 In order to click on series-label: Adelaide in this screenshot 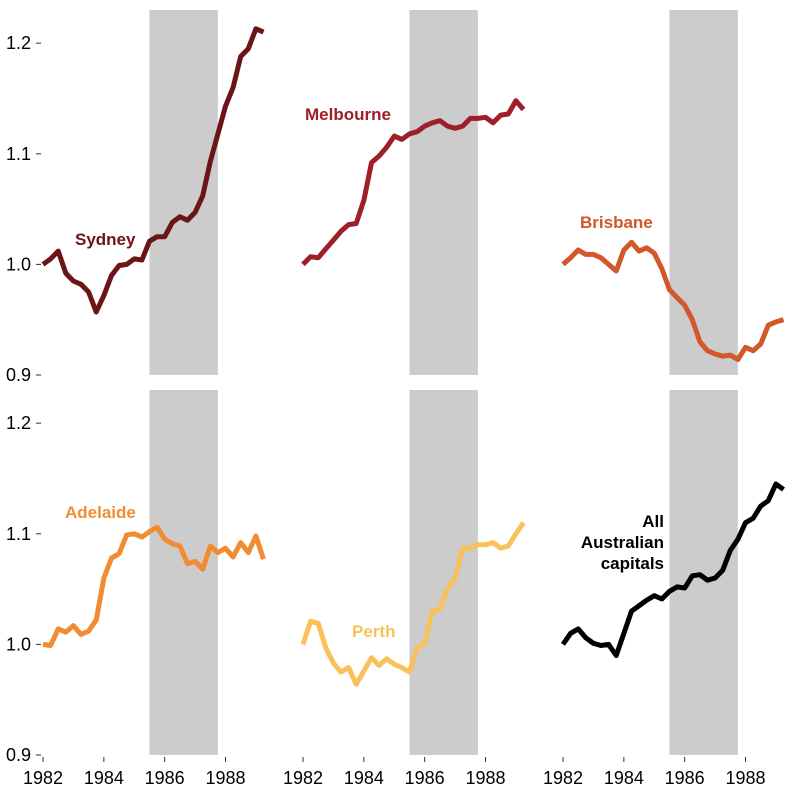, I will do `click(100, 512)`.